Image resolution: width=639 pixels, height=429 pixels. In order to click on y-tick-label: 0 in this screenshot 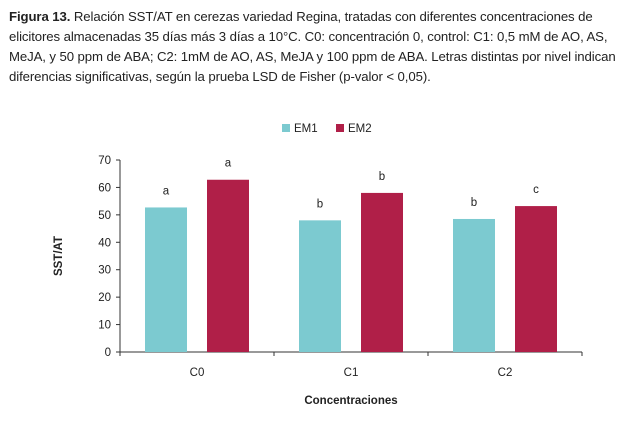, I will do `click(108, 353)`.